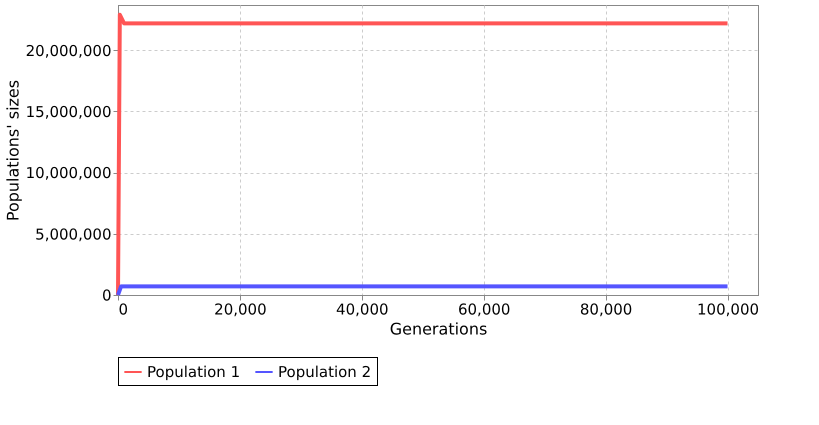 This screenshot has height=425, width=819. What do you see at coordinates (484, 309) in the screenshot?
I see `x-tick-label: 60,000` at bounding box center [484, 309].